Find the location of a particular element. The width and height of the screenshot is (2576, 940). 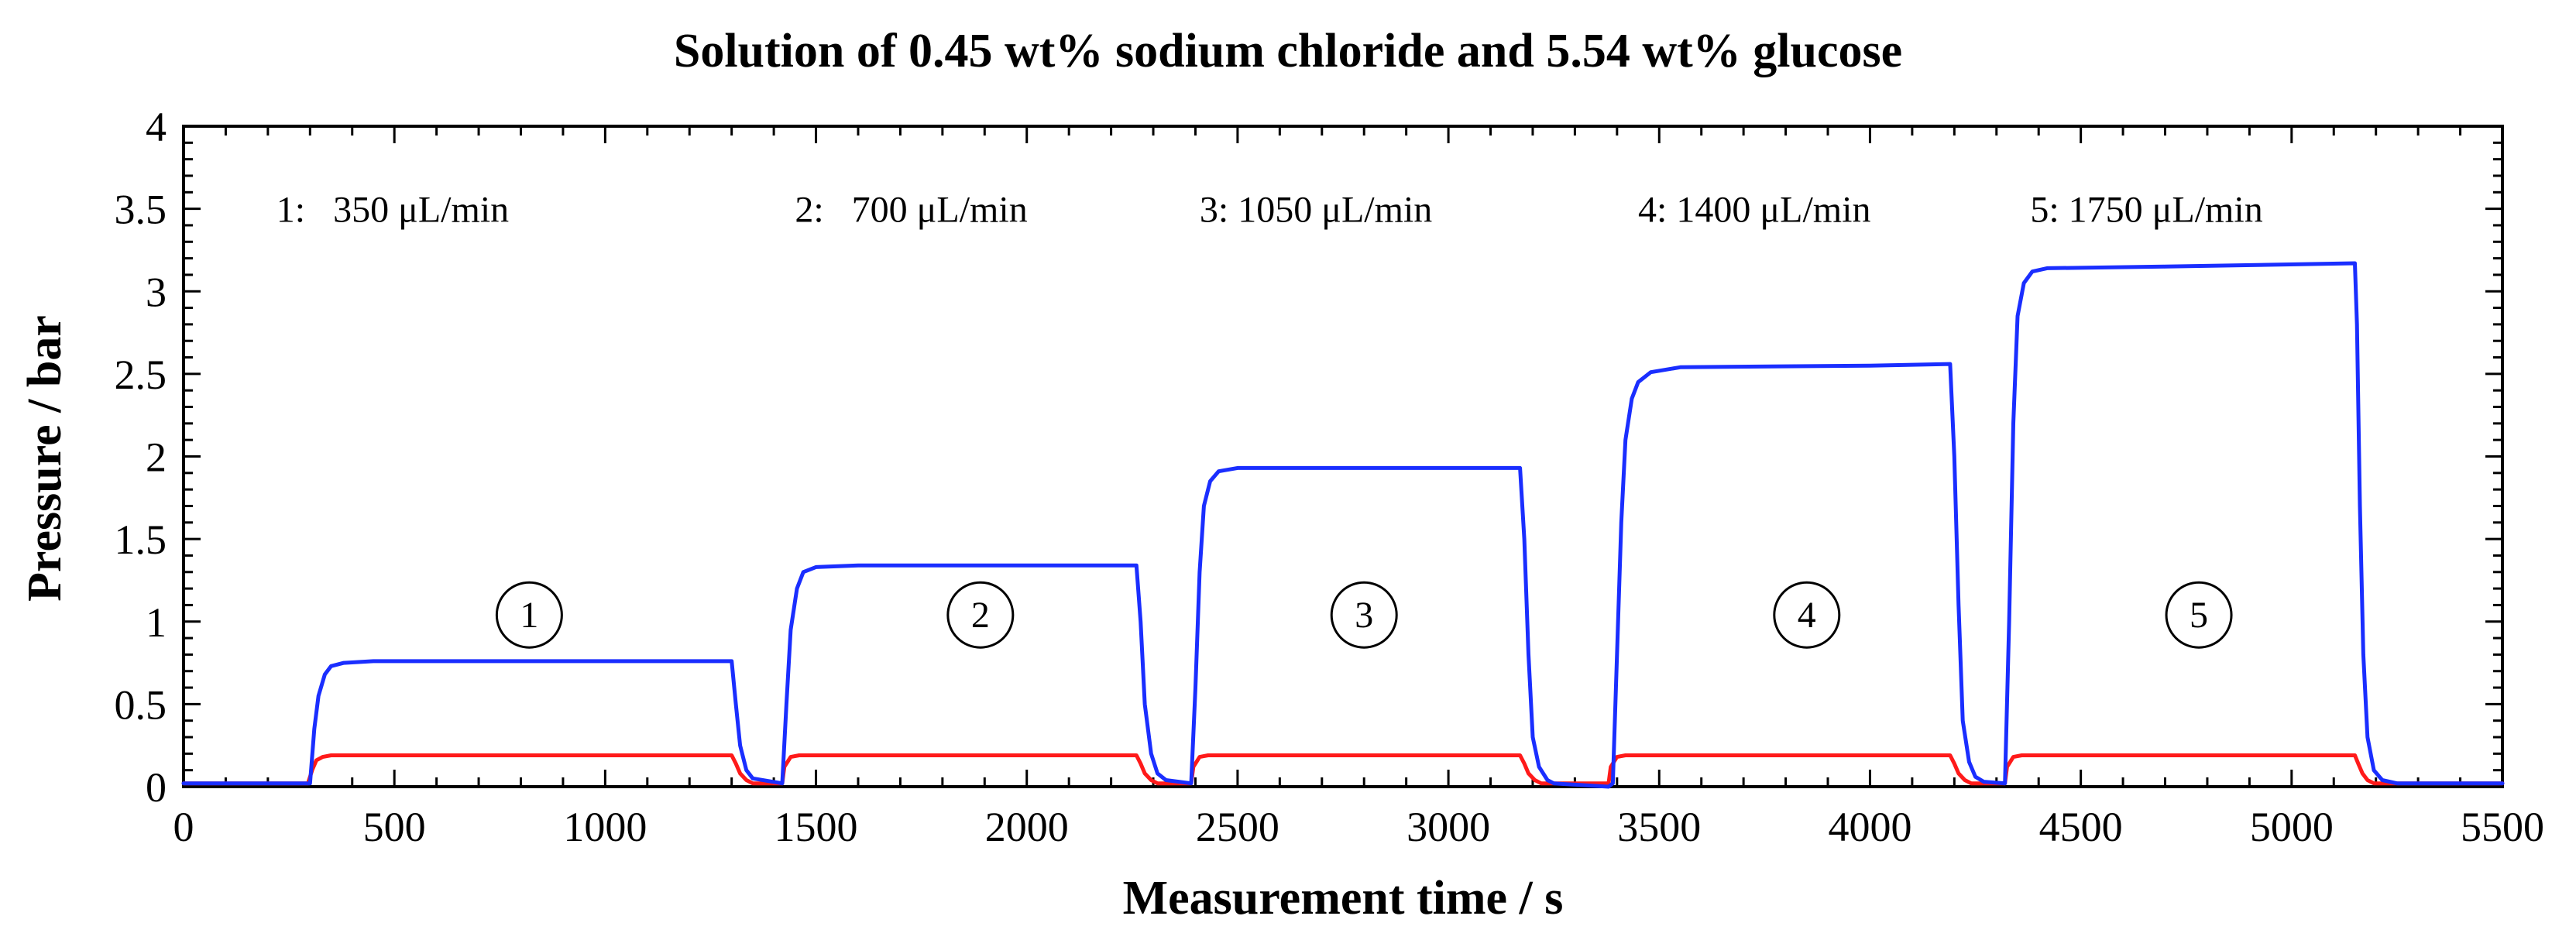

flow-rate-annotation: 1: 350 μL/min is located at coordinates (392, 211).